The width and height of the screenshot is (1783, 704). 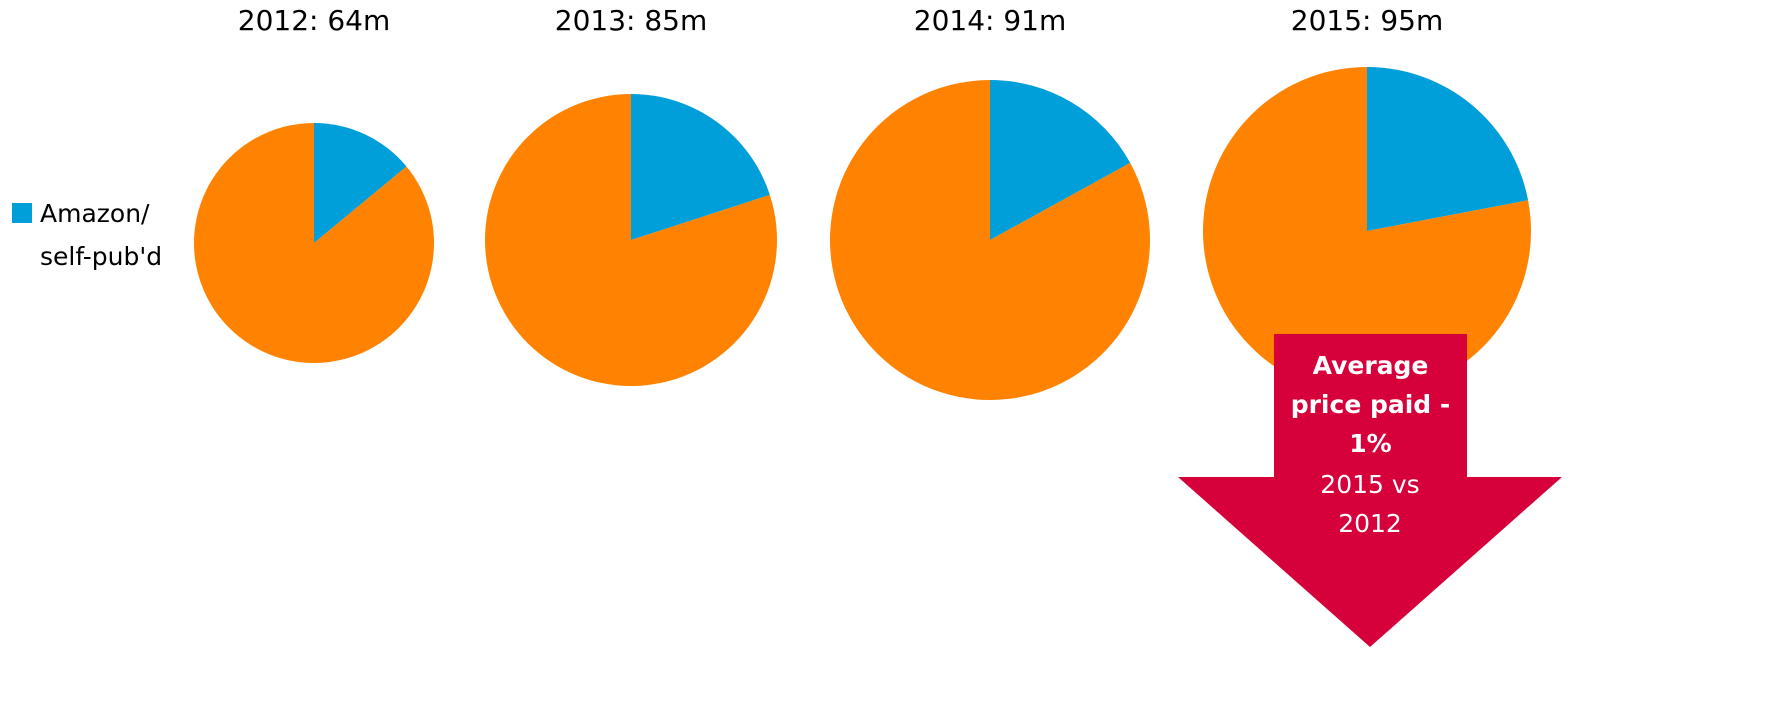 What do you see at coordinates (314, 20) in the screenshot?
I see `pie-title: 2012: 64m` at bounding box center [314, 20].